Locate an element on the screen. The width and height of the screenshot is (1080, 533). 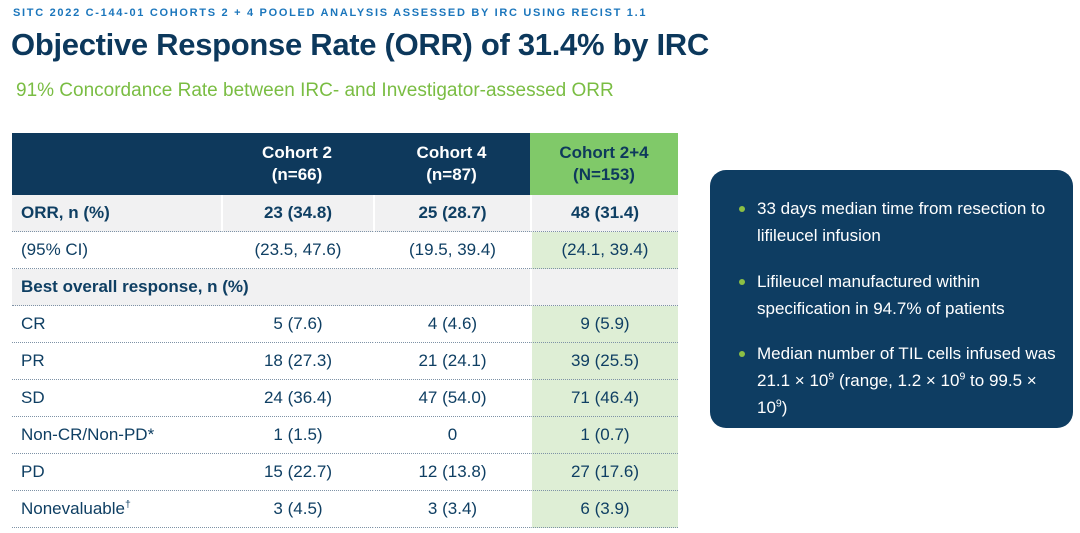
row-label: (95% CI) is located at coordinates (116, 250).